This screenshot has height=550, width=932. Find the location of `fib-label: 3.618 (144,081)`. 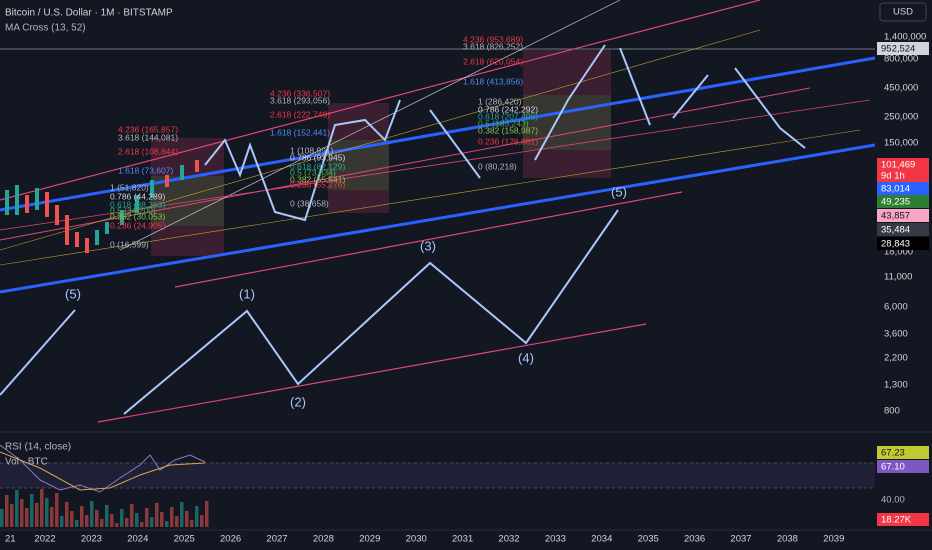

fib-label: 3.618 (144,081) is located at coordinates (148, 137).